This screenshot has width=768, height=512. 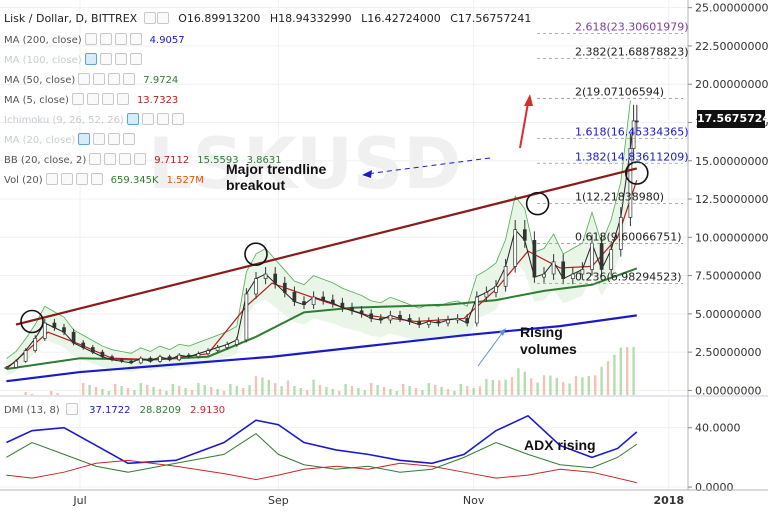 What do you see at coordinates (71, 18) in the screenshot?
I see `symbol-title: Lisk / Dollar, D, BITTREX` at bounding box center [71, 18].